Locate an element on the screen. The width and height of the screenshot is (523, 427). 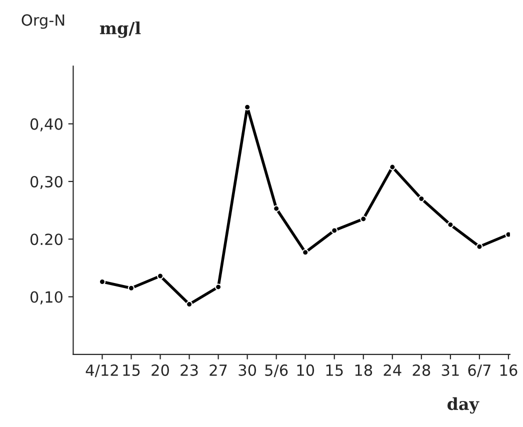
x-tick-label: 16 is located at coordinates (509, 370).